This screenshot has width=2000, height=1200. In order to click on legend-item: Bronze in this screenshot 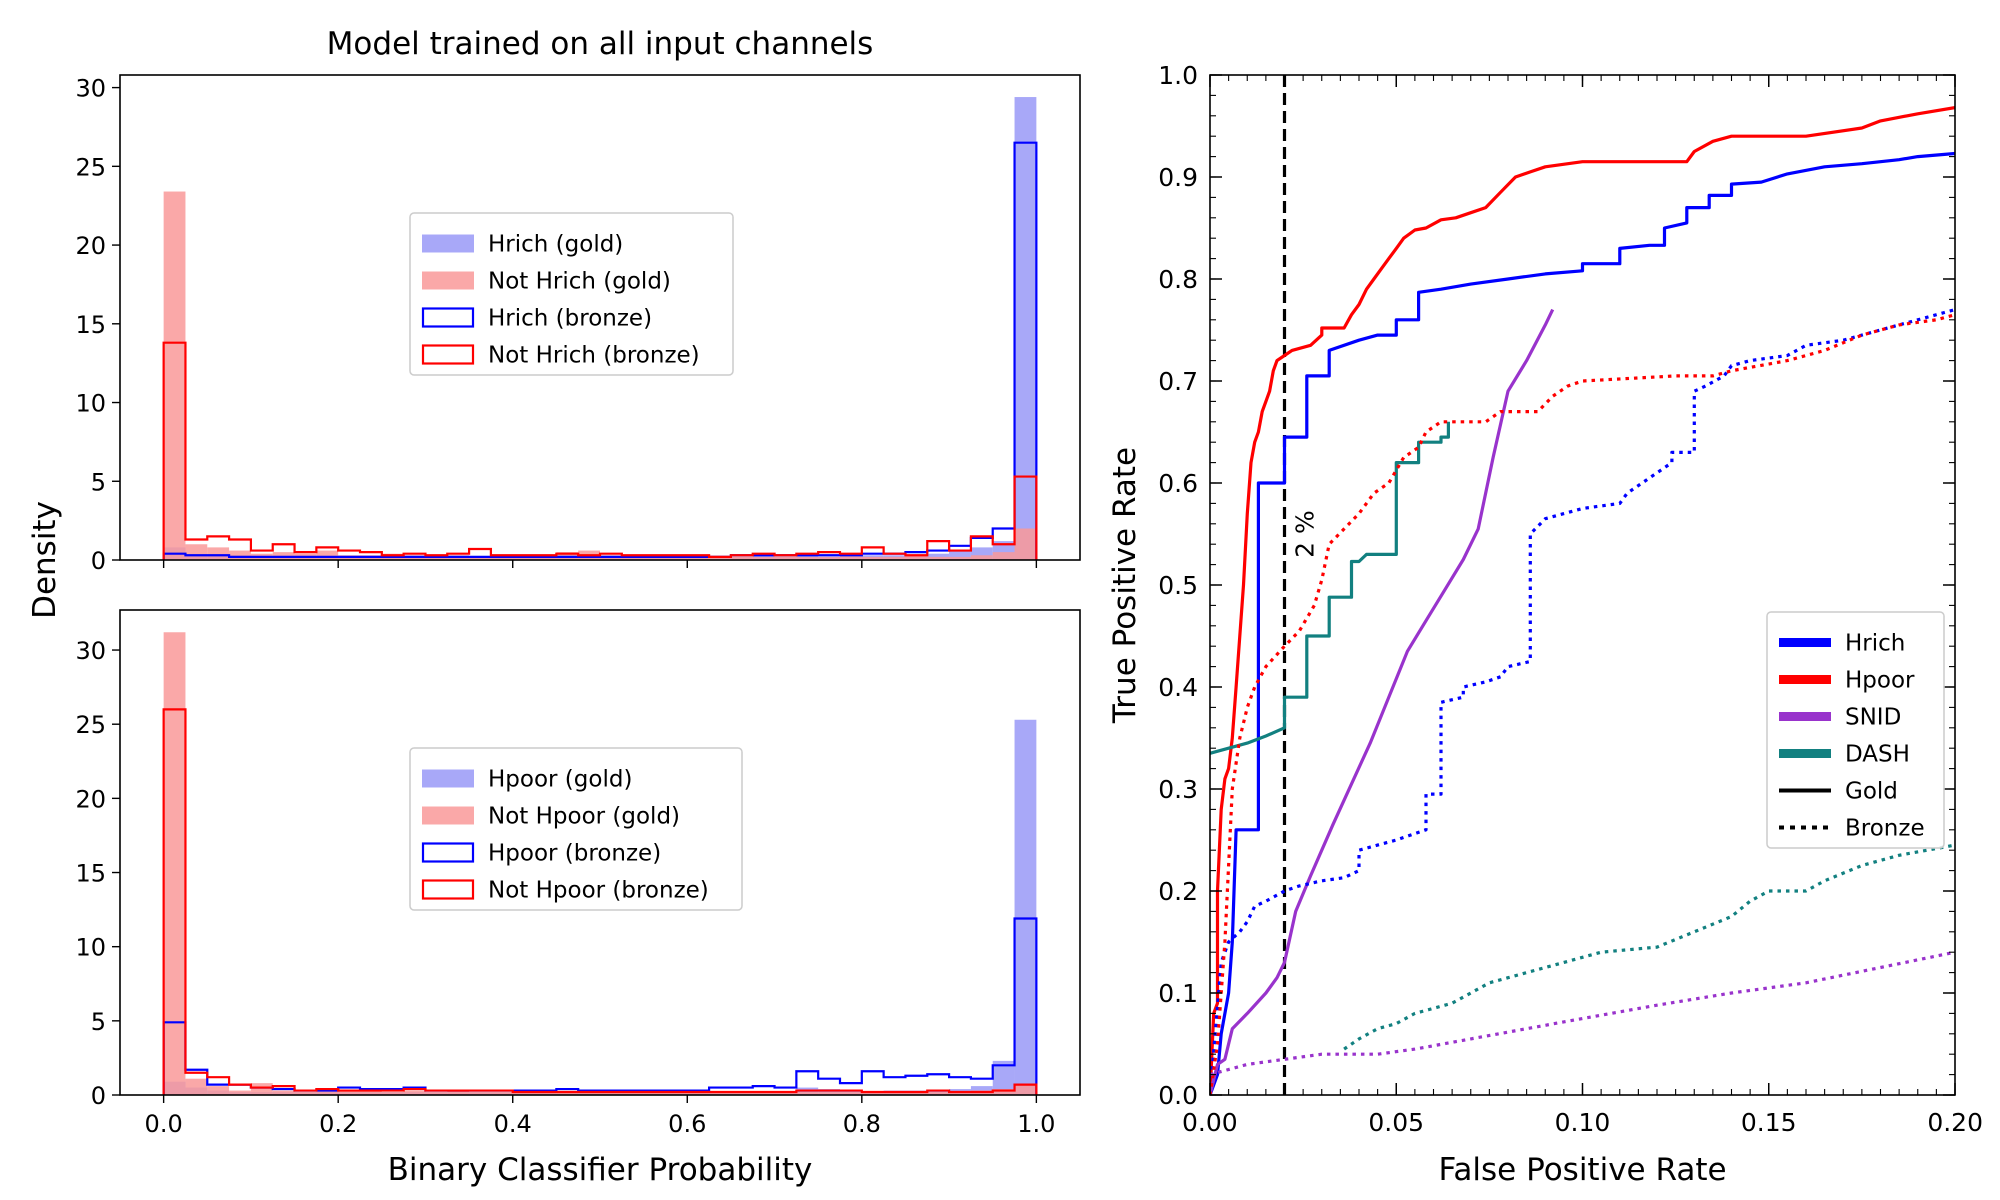, I will do `click(1852, 829)`.